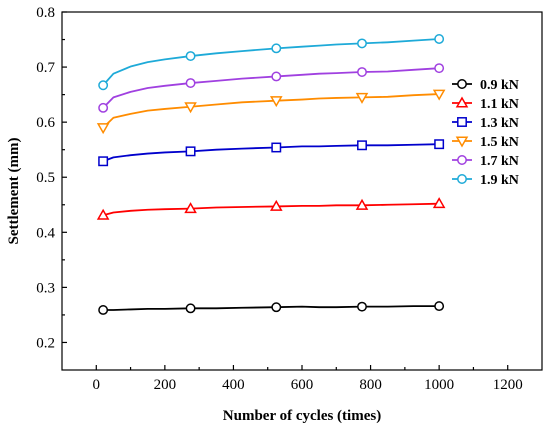  What do you see at coordinates (45, 178) in the screenshot?
I see `y-tick-label: 0.5` at bounding box center [45, 178].